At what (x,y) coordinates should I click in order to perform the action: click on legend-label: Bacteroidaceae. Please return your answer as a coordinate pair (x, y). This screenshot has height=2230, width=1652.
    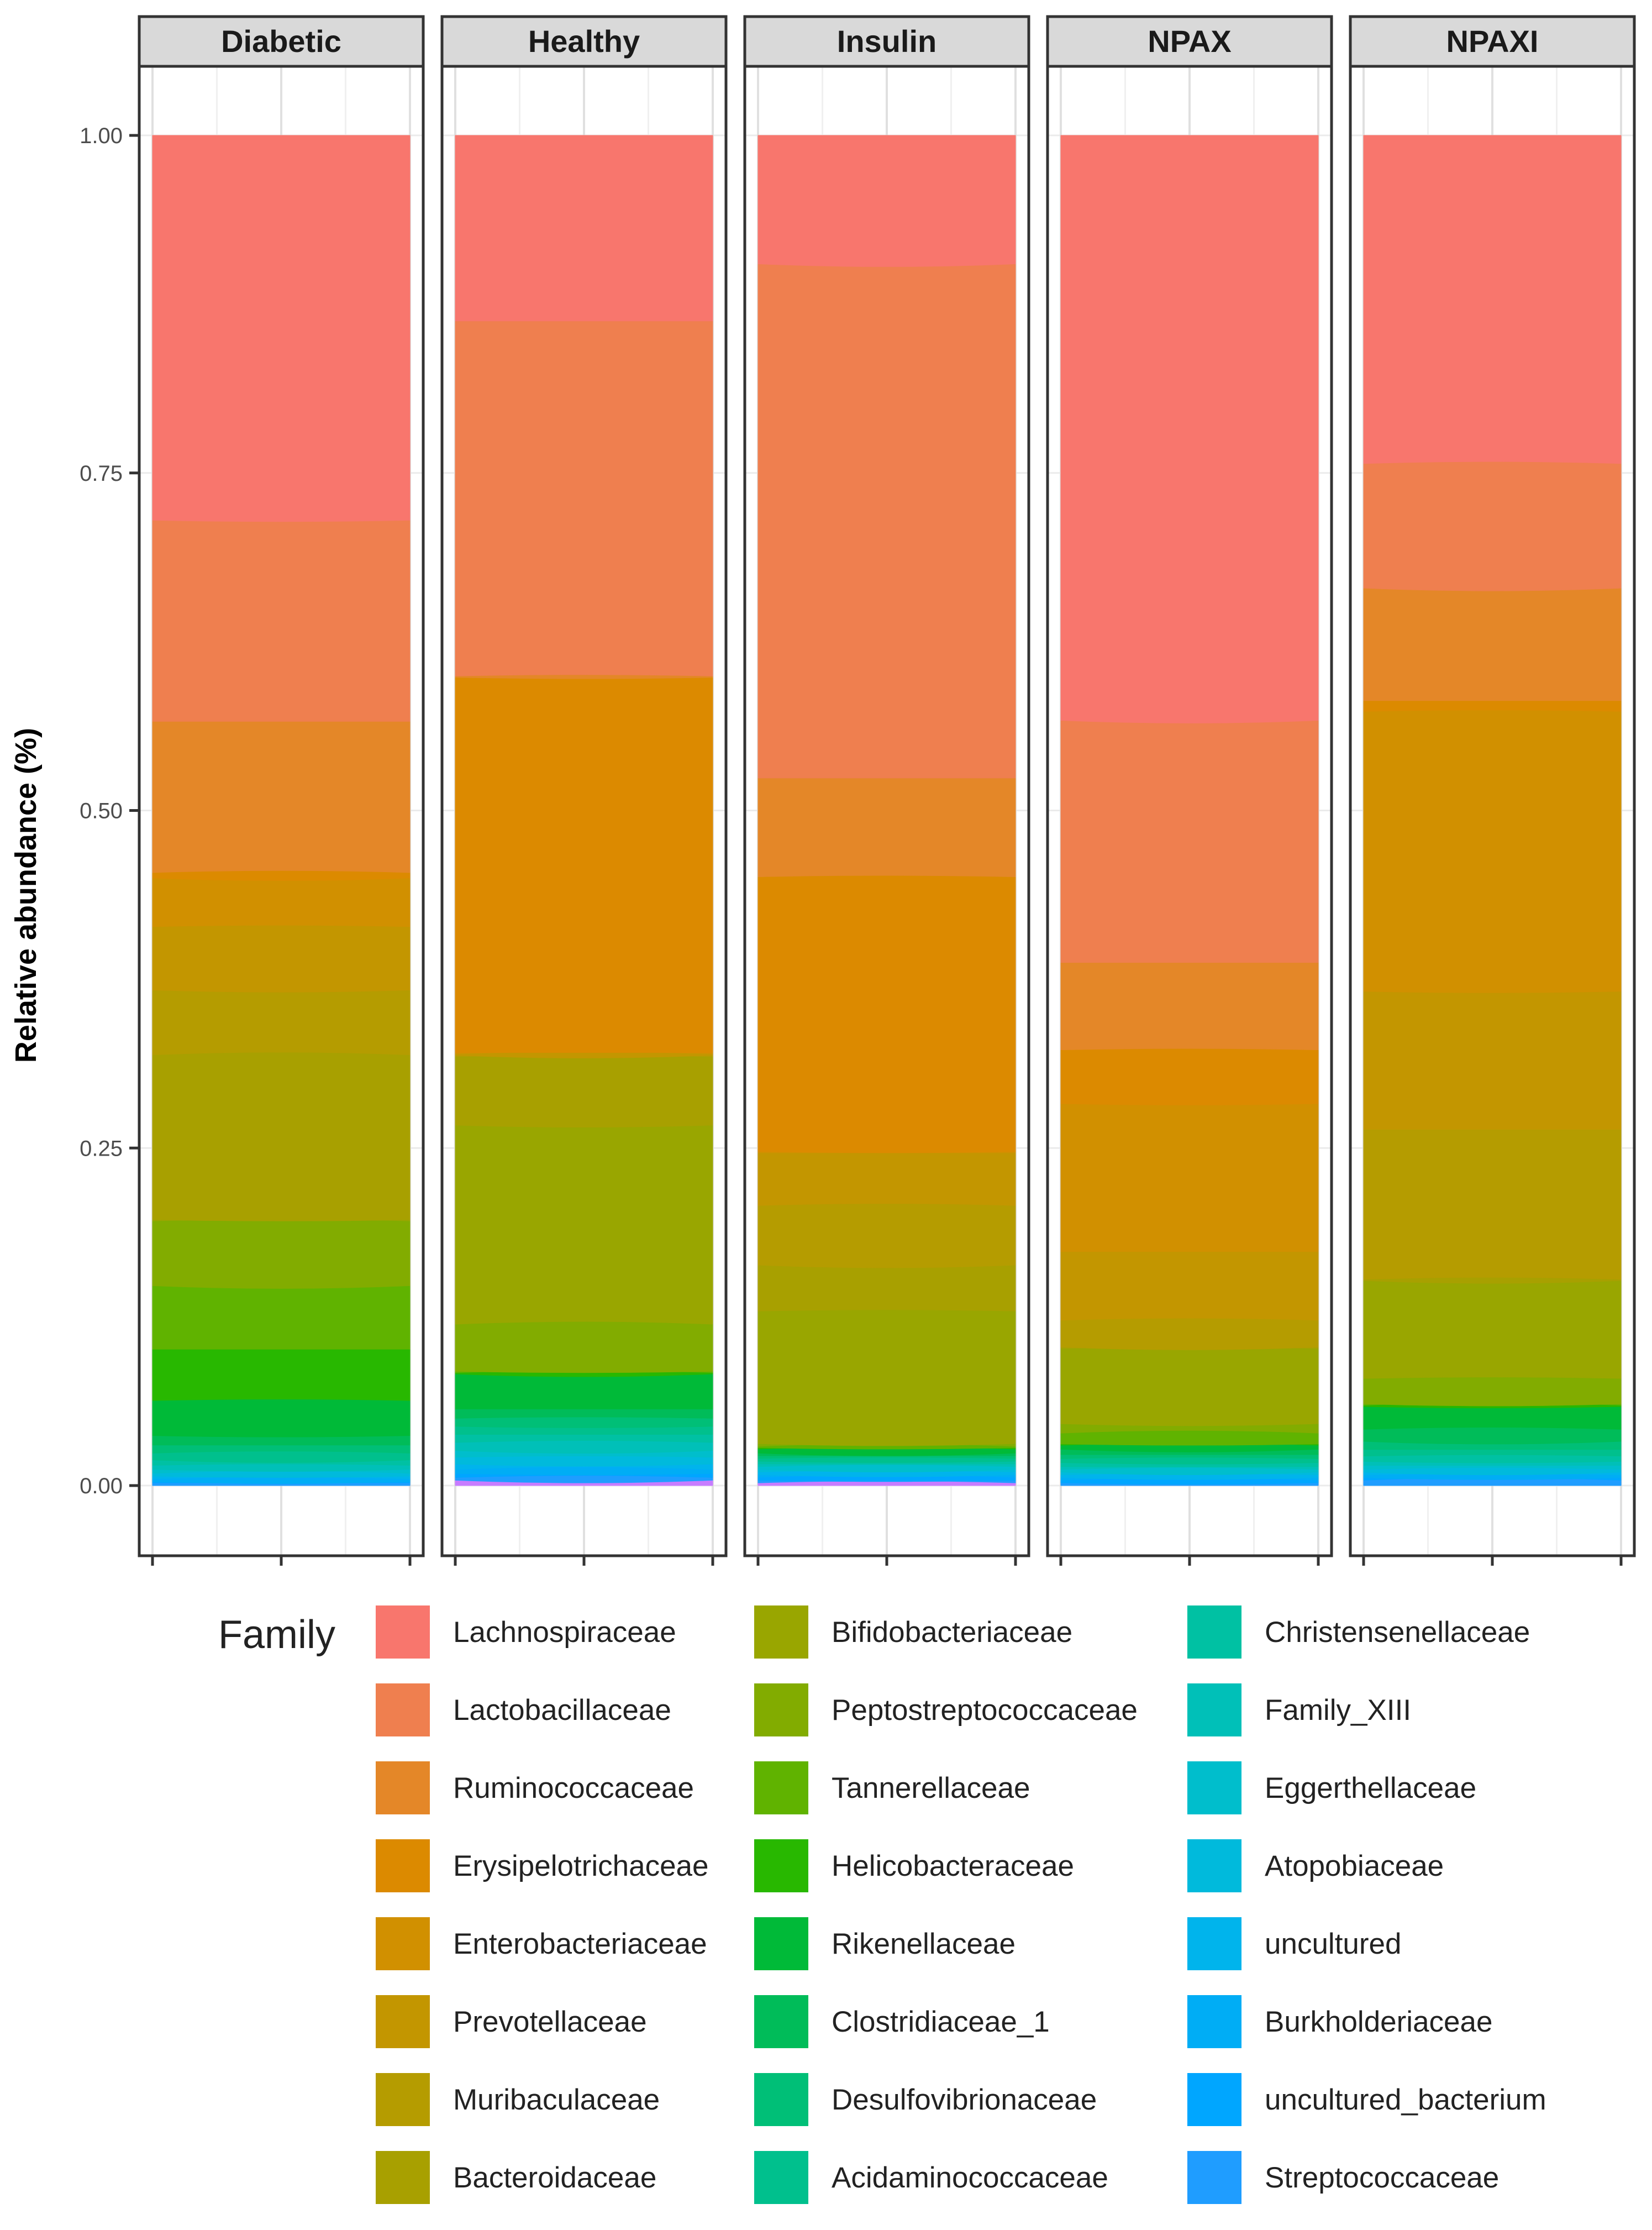
    Looking at the image, I should click on (554, 2177).